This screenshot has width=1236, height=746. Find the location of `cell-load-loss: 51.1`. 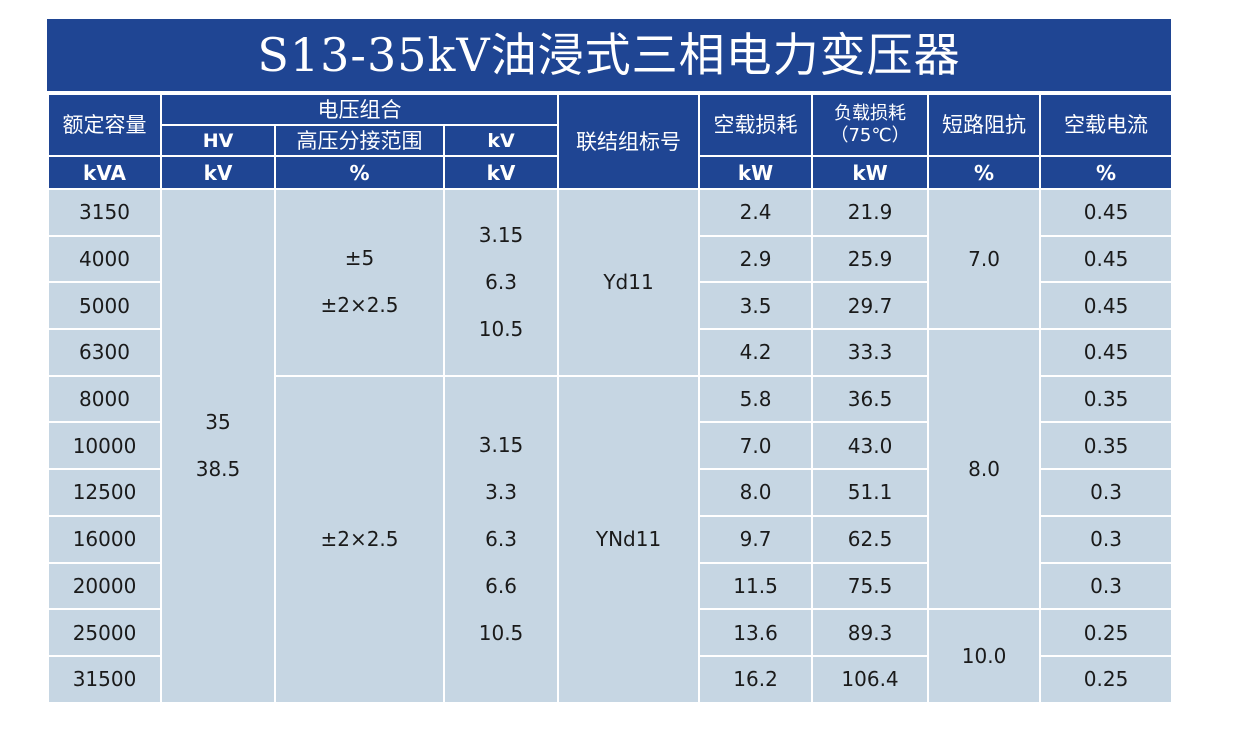

cell-load-loss: 51.1 is located at coordinates (870, 492).